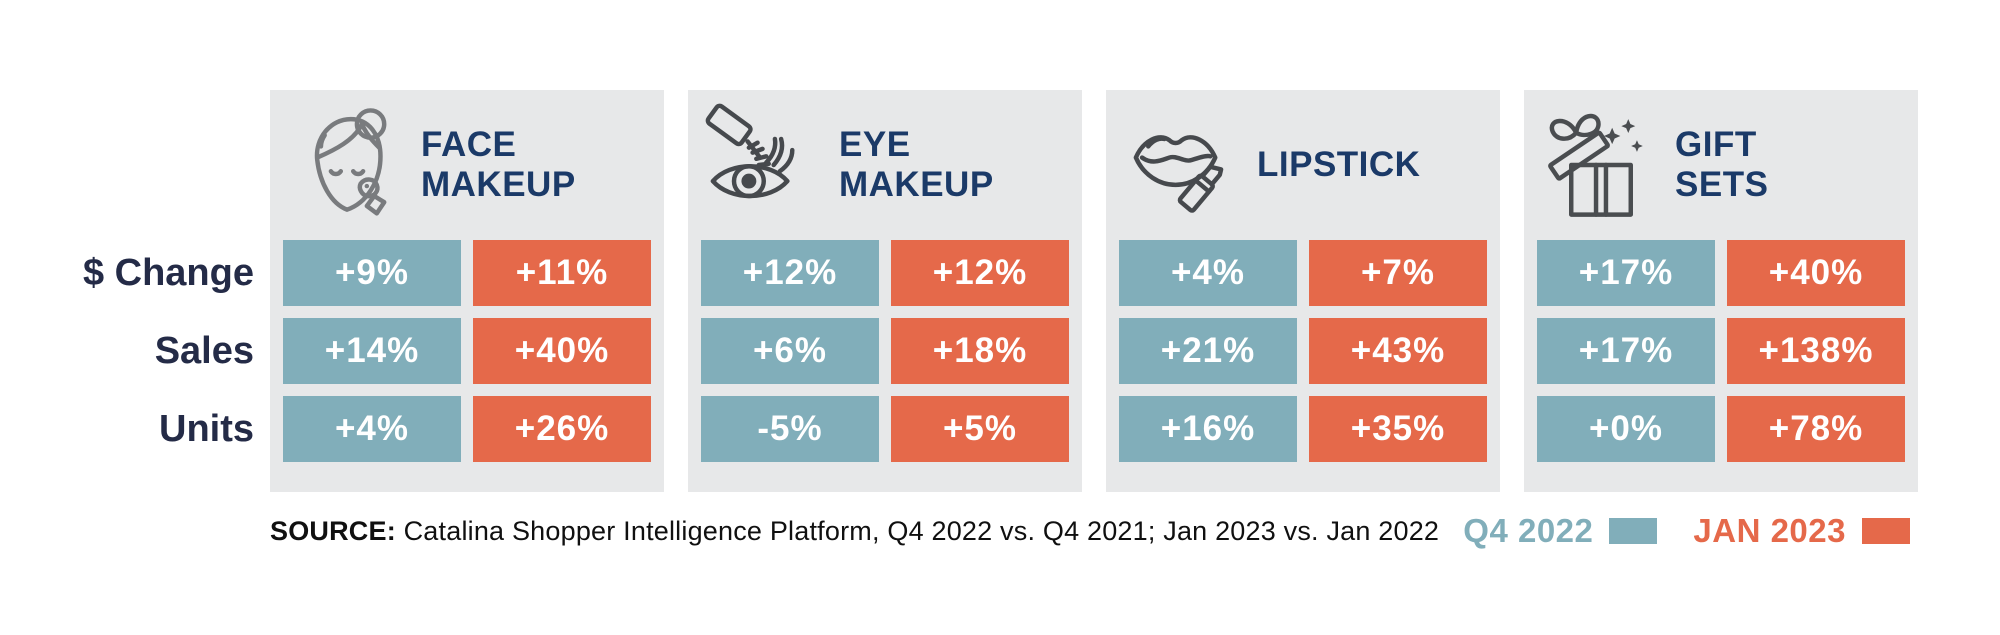 The image size is (2000, 635). What do you see at coordinates (1886, 531) in the screenshot?
I see `jan-2023-swatch` at bounding box center [1886, 531].